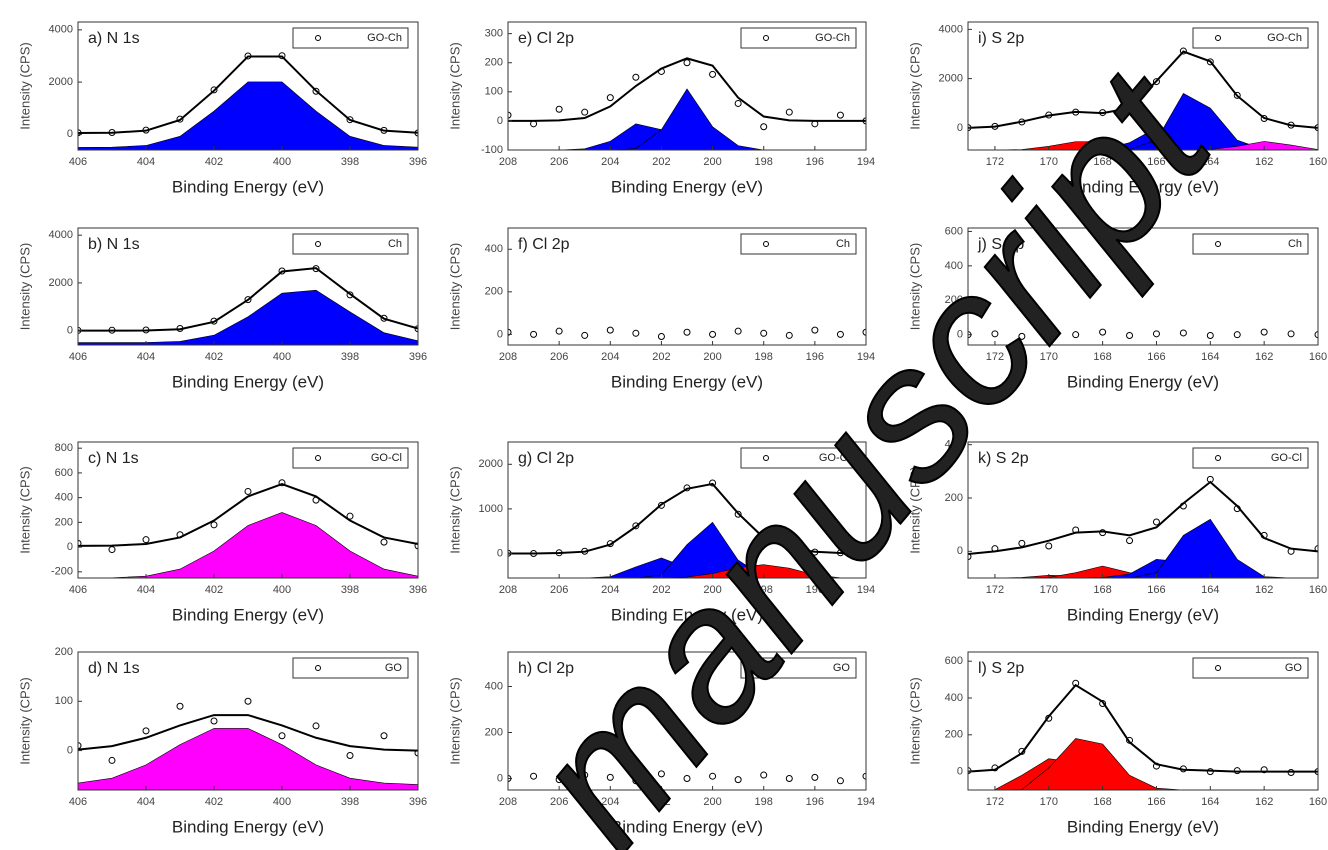 The width and height of the screenshot is (1328, 850). I want to click on x-tick-label: 200, so click(712, 802).